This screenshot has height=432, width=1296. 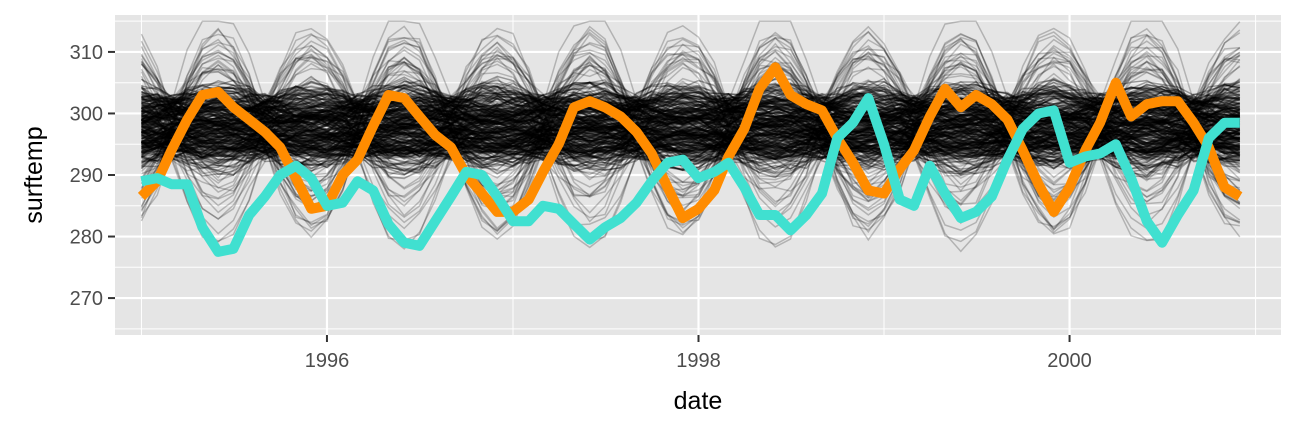 I want to click on y-tick-label: 300, so click(x=86, y=114).